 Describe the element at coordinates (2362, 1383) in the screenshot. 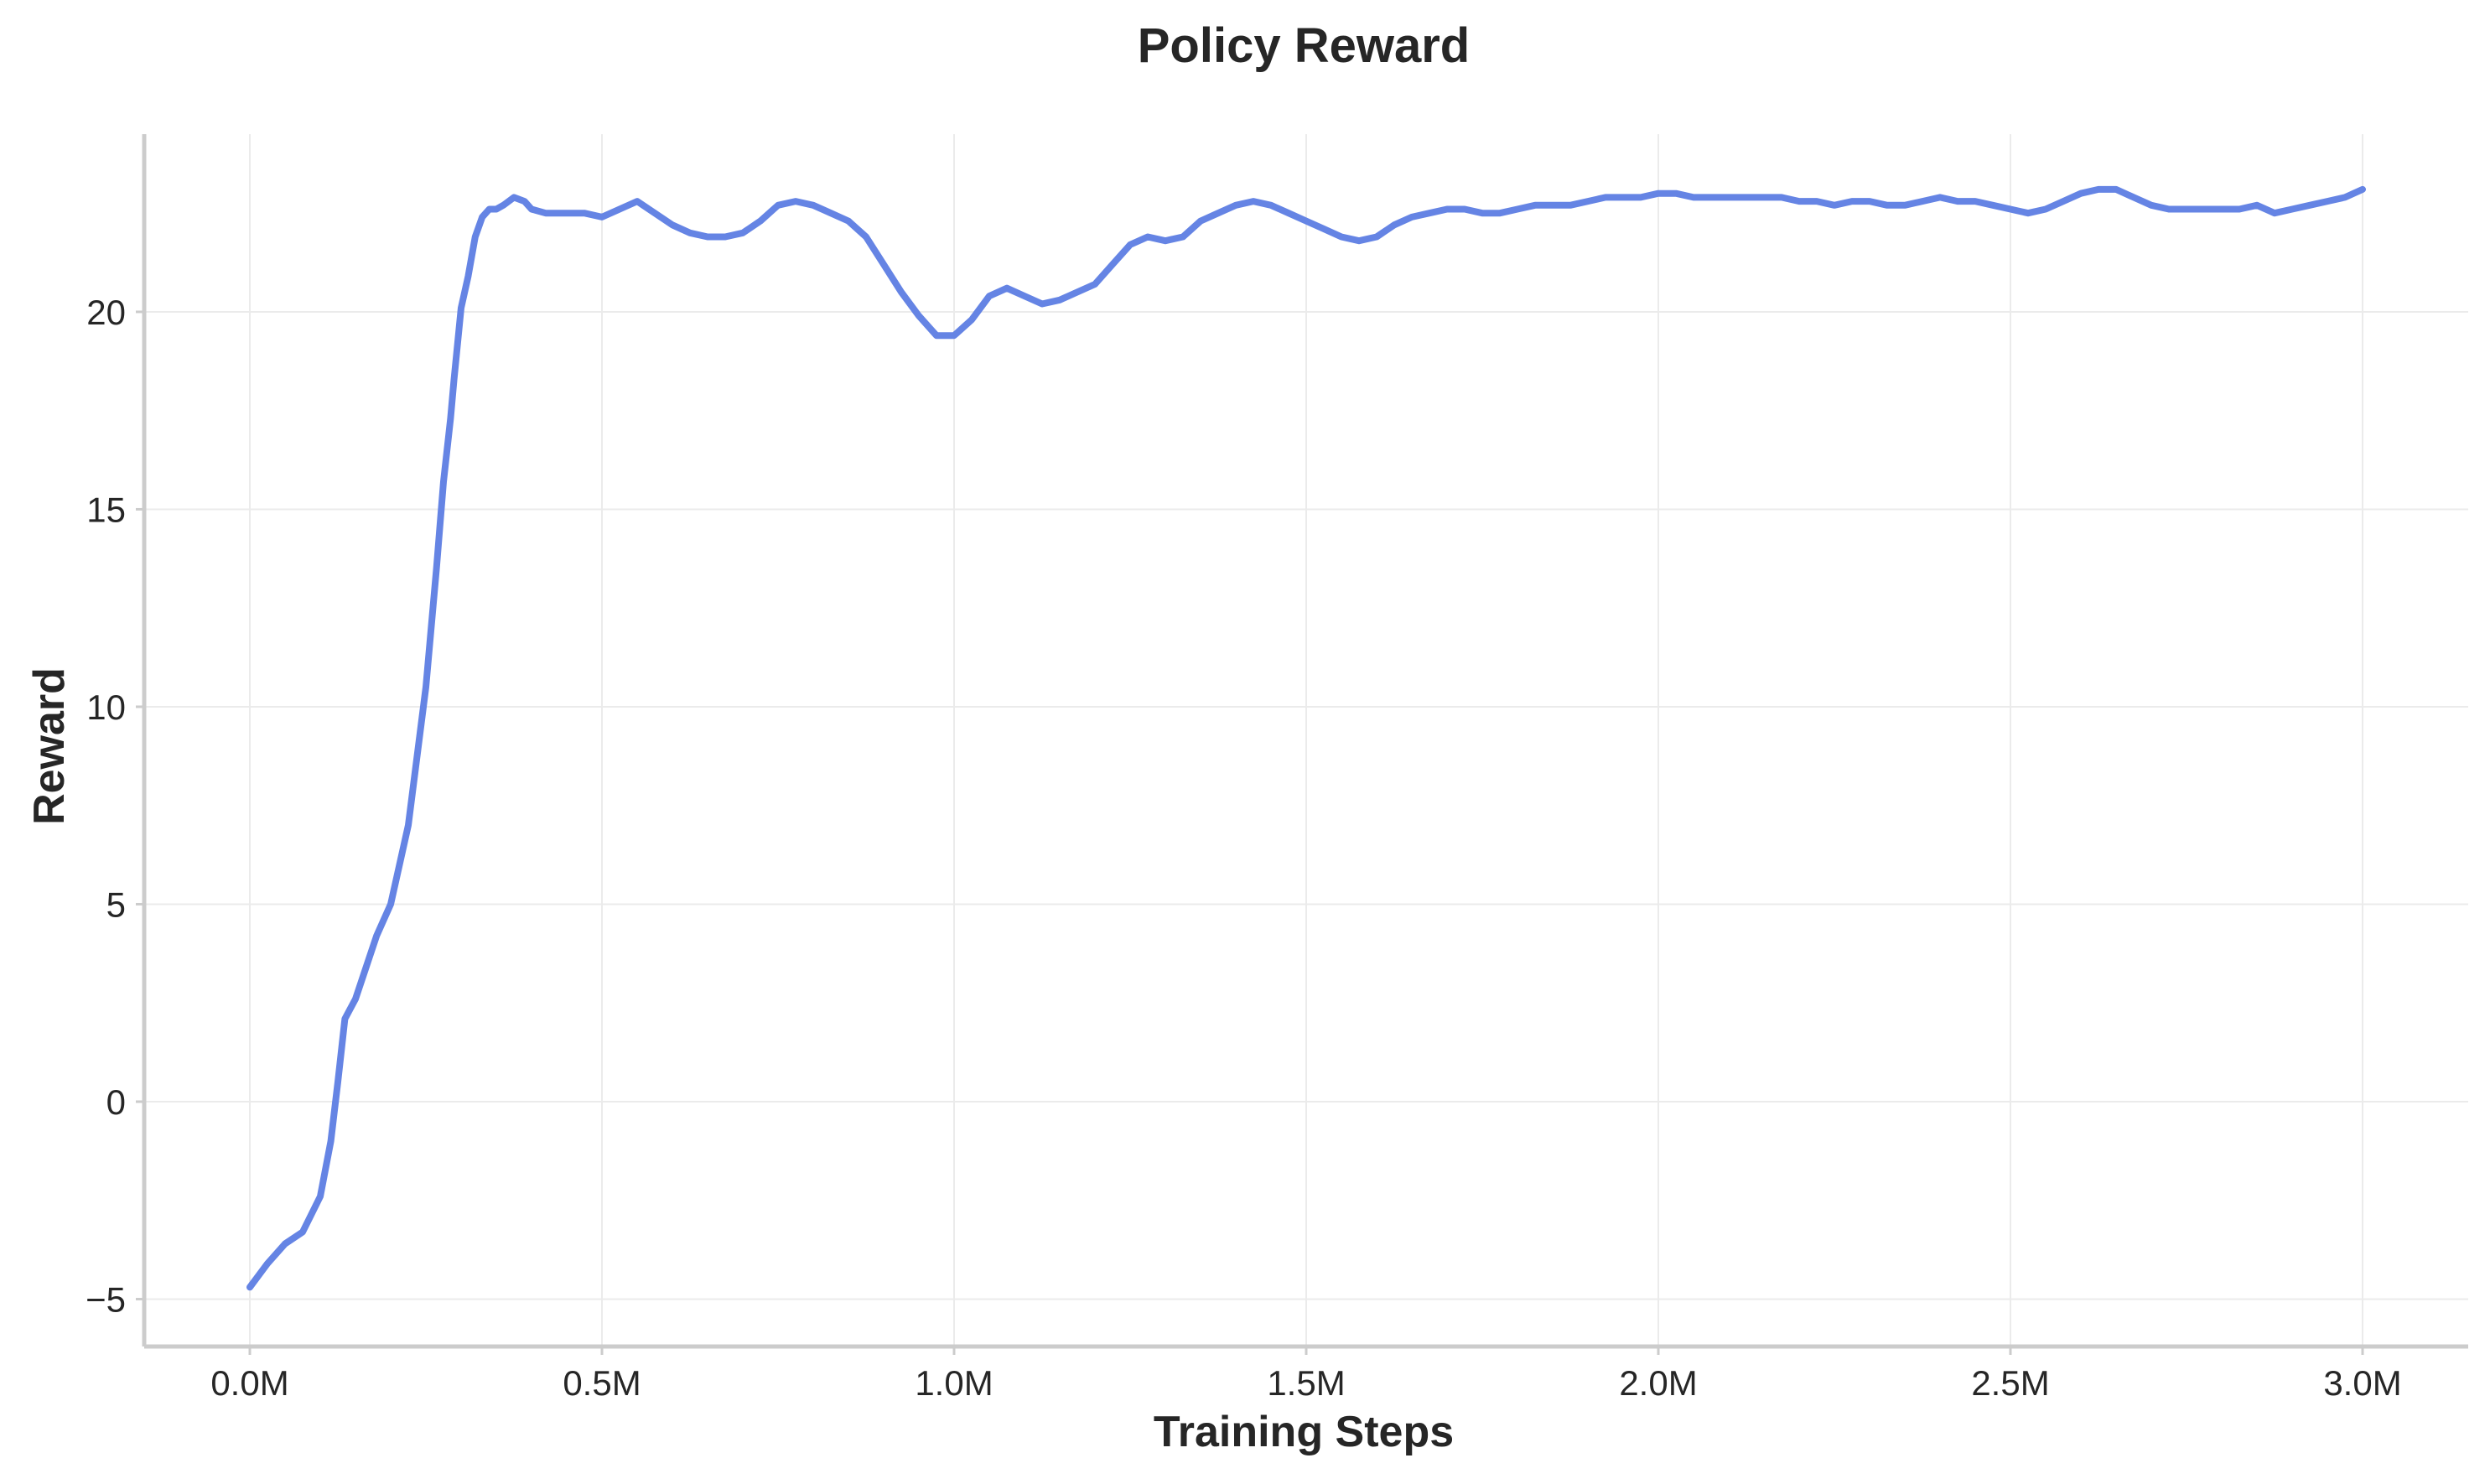

I see `x-tick-label: 3.0M` at that location.